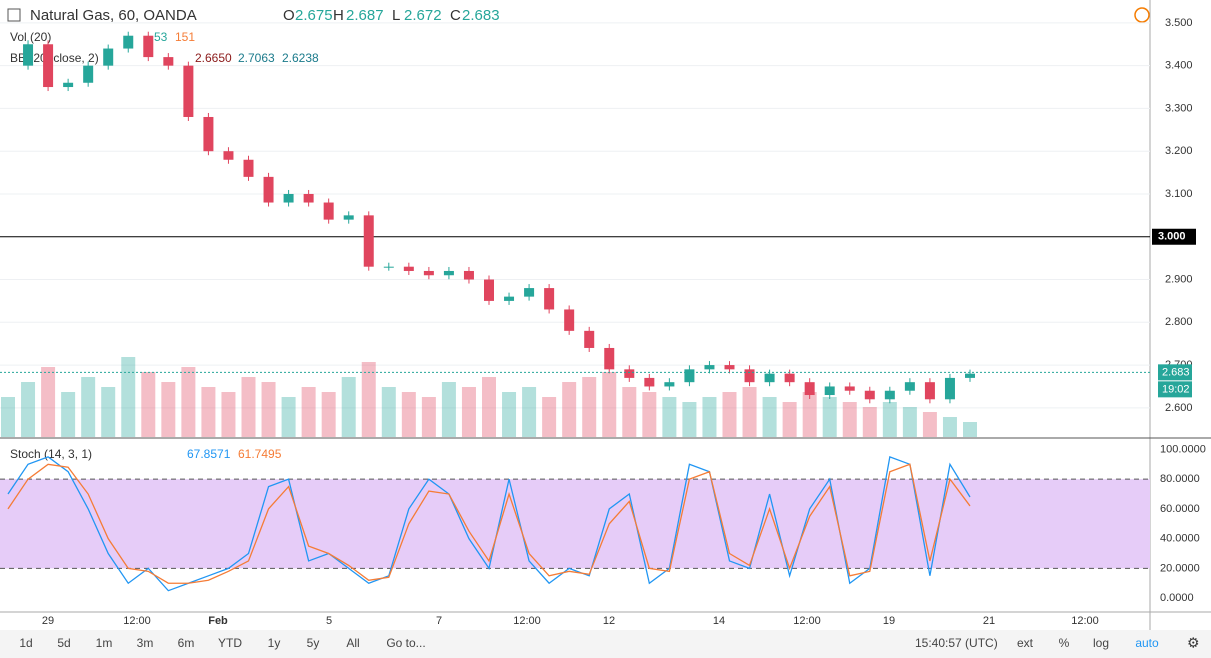 Image resolution: width=1211 pixels, height=658 pixels. Describe the element at coordinates (213, 58) in the screenshot. I see `bb-mid: 2.6650` at that location.